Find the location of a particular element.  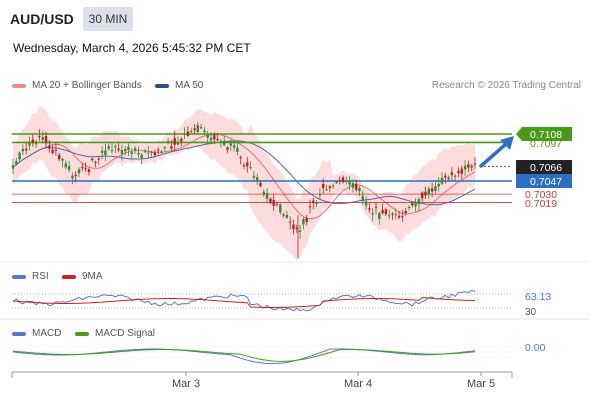

price-label-0-7019: 0.7019 is located at coordinates (541, 204).